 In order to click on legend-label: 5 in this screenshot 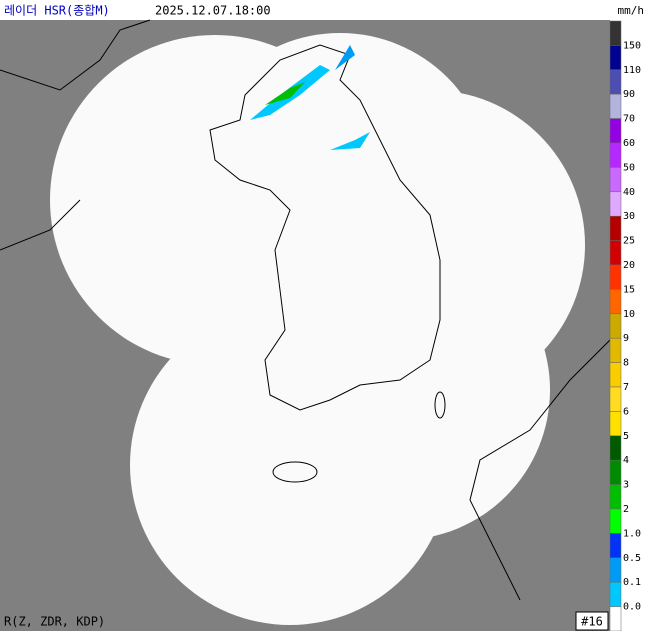, I will do `click(626, 436)`.